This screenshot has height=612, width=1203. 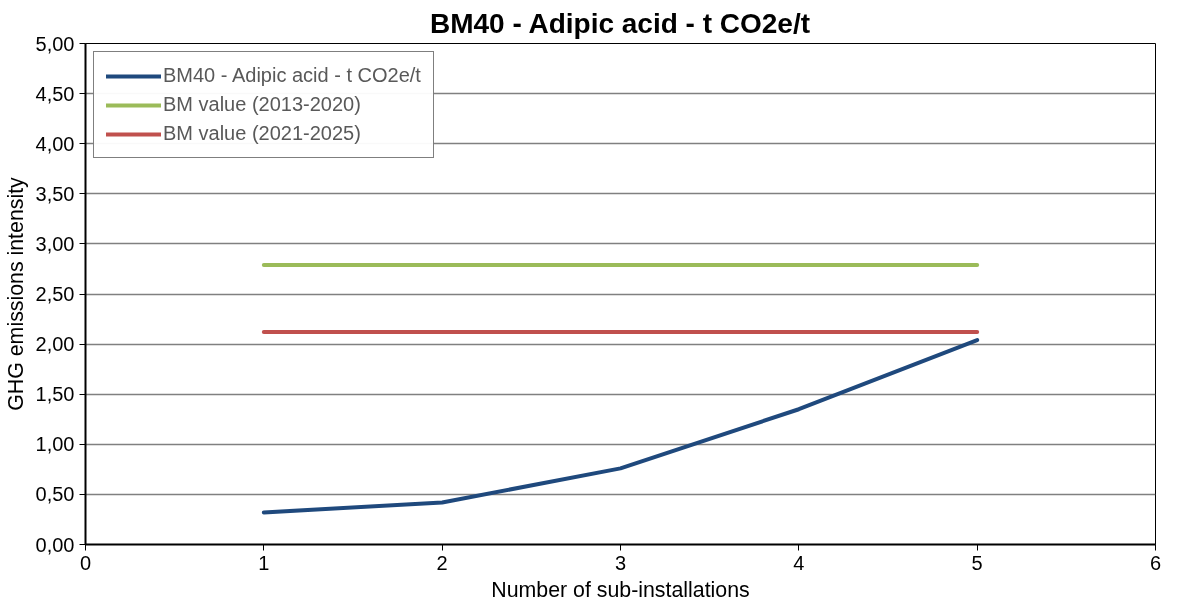 I want to click on x-axis-title: Number of sub-installations, so click(x=620, y=589).